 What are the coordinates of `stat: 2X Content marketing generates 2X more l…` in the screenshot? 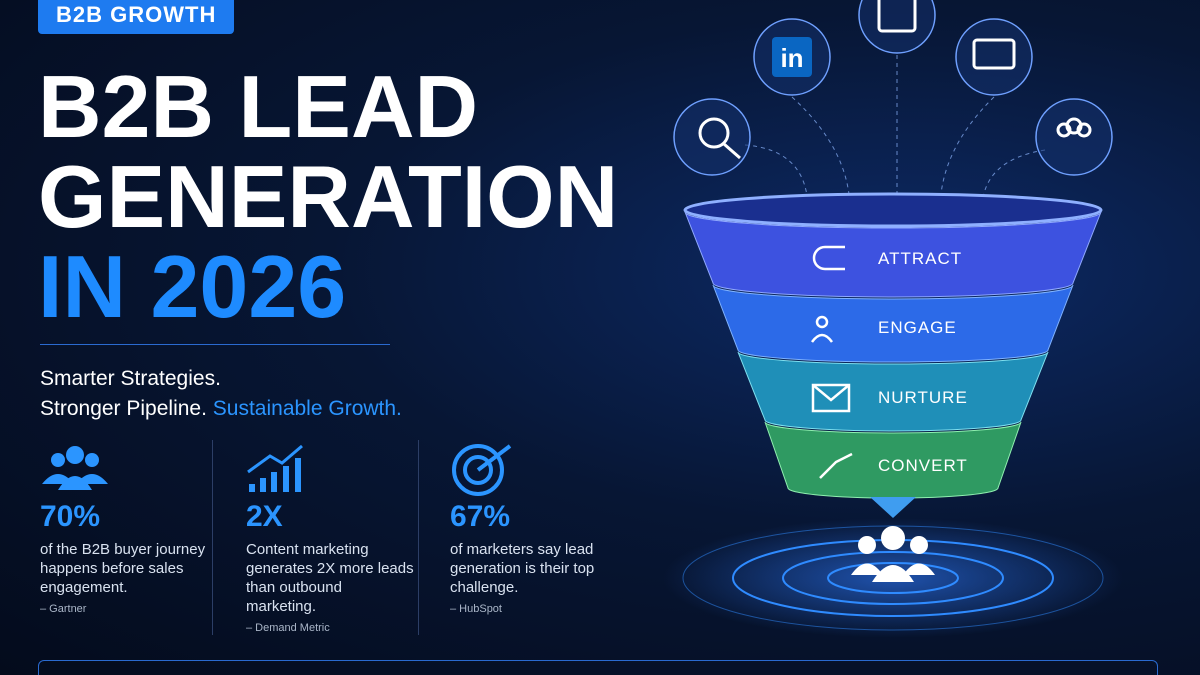 It's located at (331, 537).